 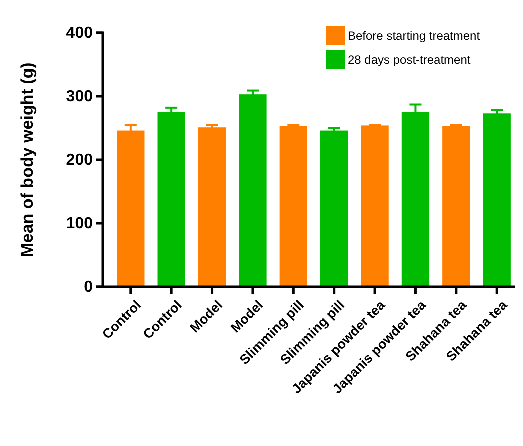 What do you see at coordinates (89, 287) in the screenshot?
I see `y-tick-label: 0` at bounding box center [89, 287].